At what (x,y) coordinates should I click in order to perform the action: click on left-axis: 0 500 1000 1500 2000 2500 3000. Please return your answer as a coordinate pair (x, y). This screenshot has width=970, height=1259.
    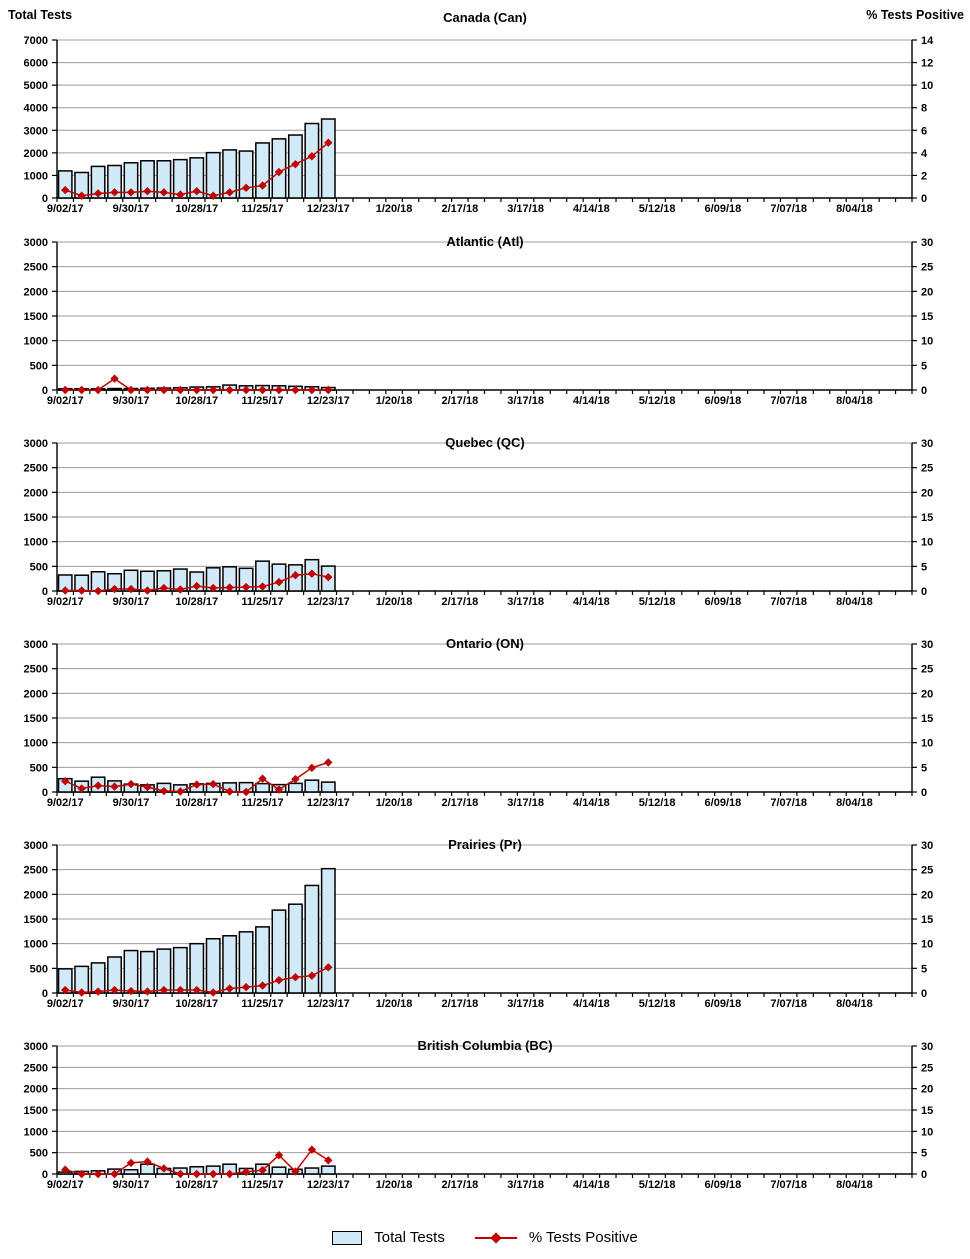
    Looking at the image, I should click on (40, 518).